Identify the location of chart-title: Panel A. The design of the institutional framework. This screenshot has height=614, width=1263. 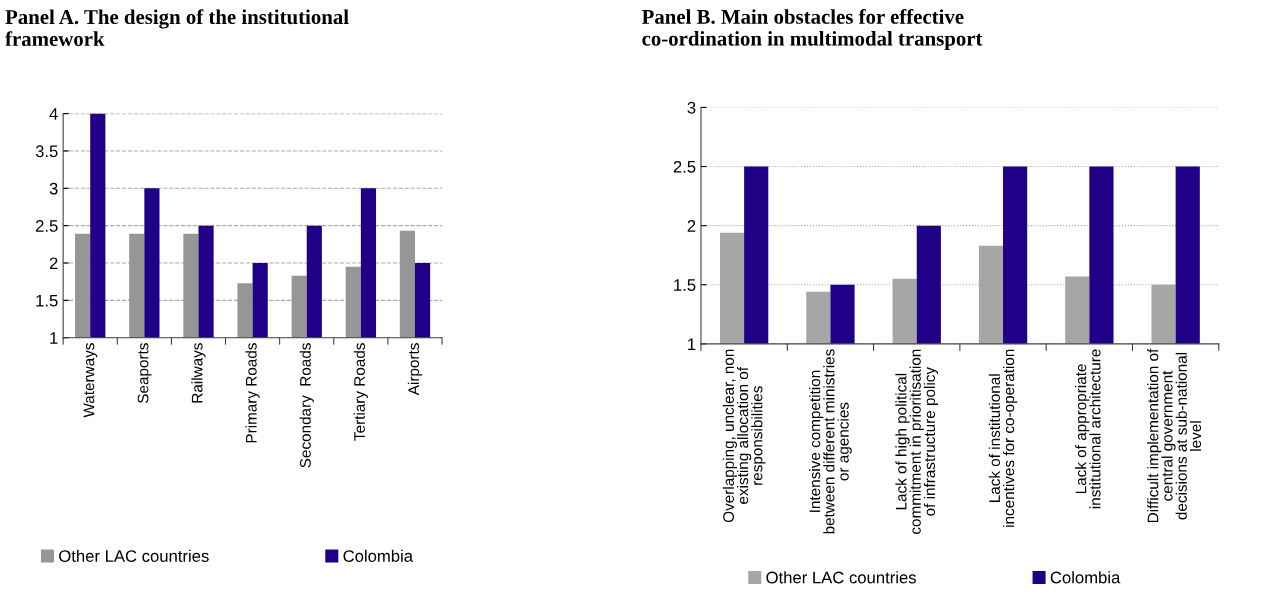
(177, 28).